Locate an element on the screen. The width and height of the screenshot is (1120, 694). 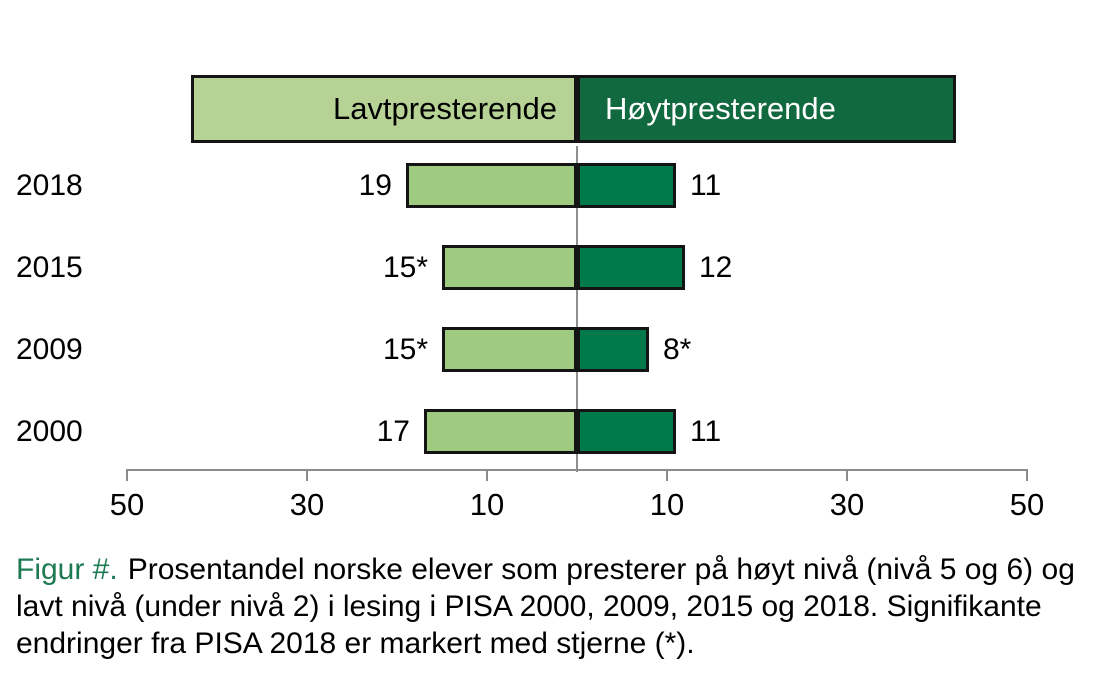
legend-lavtpresterende: Lavtpresterende is located at coordinates (384, 109).